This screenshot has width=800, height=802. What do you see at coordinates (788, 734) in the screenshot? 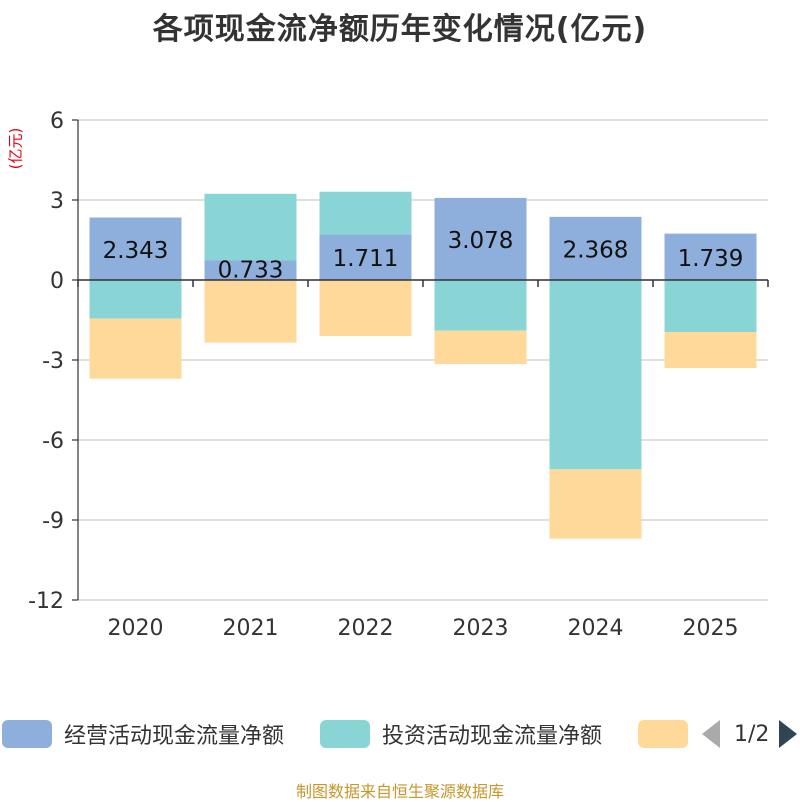
I see `next-page-icon` at bounding box center [788, 734].